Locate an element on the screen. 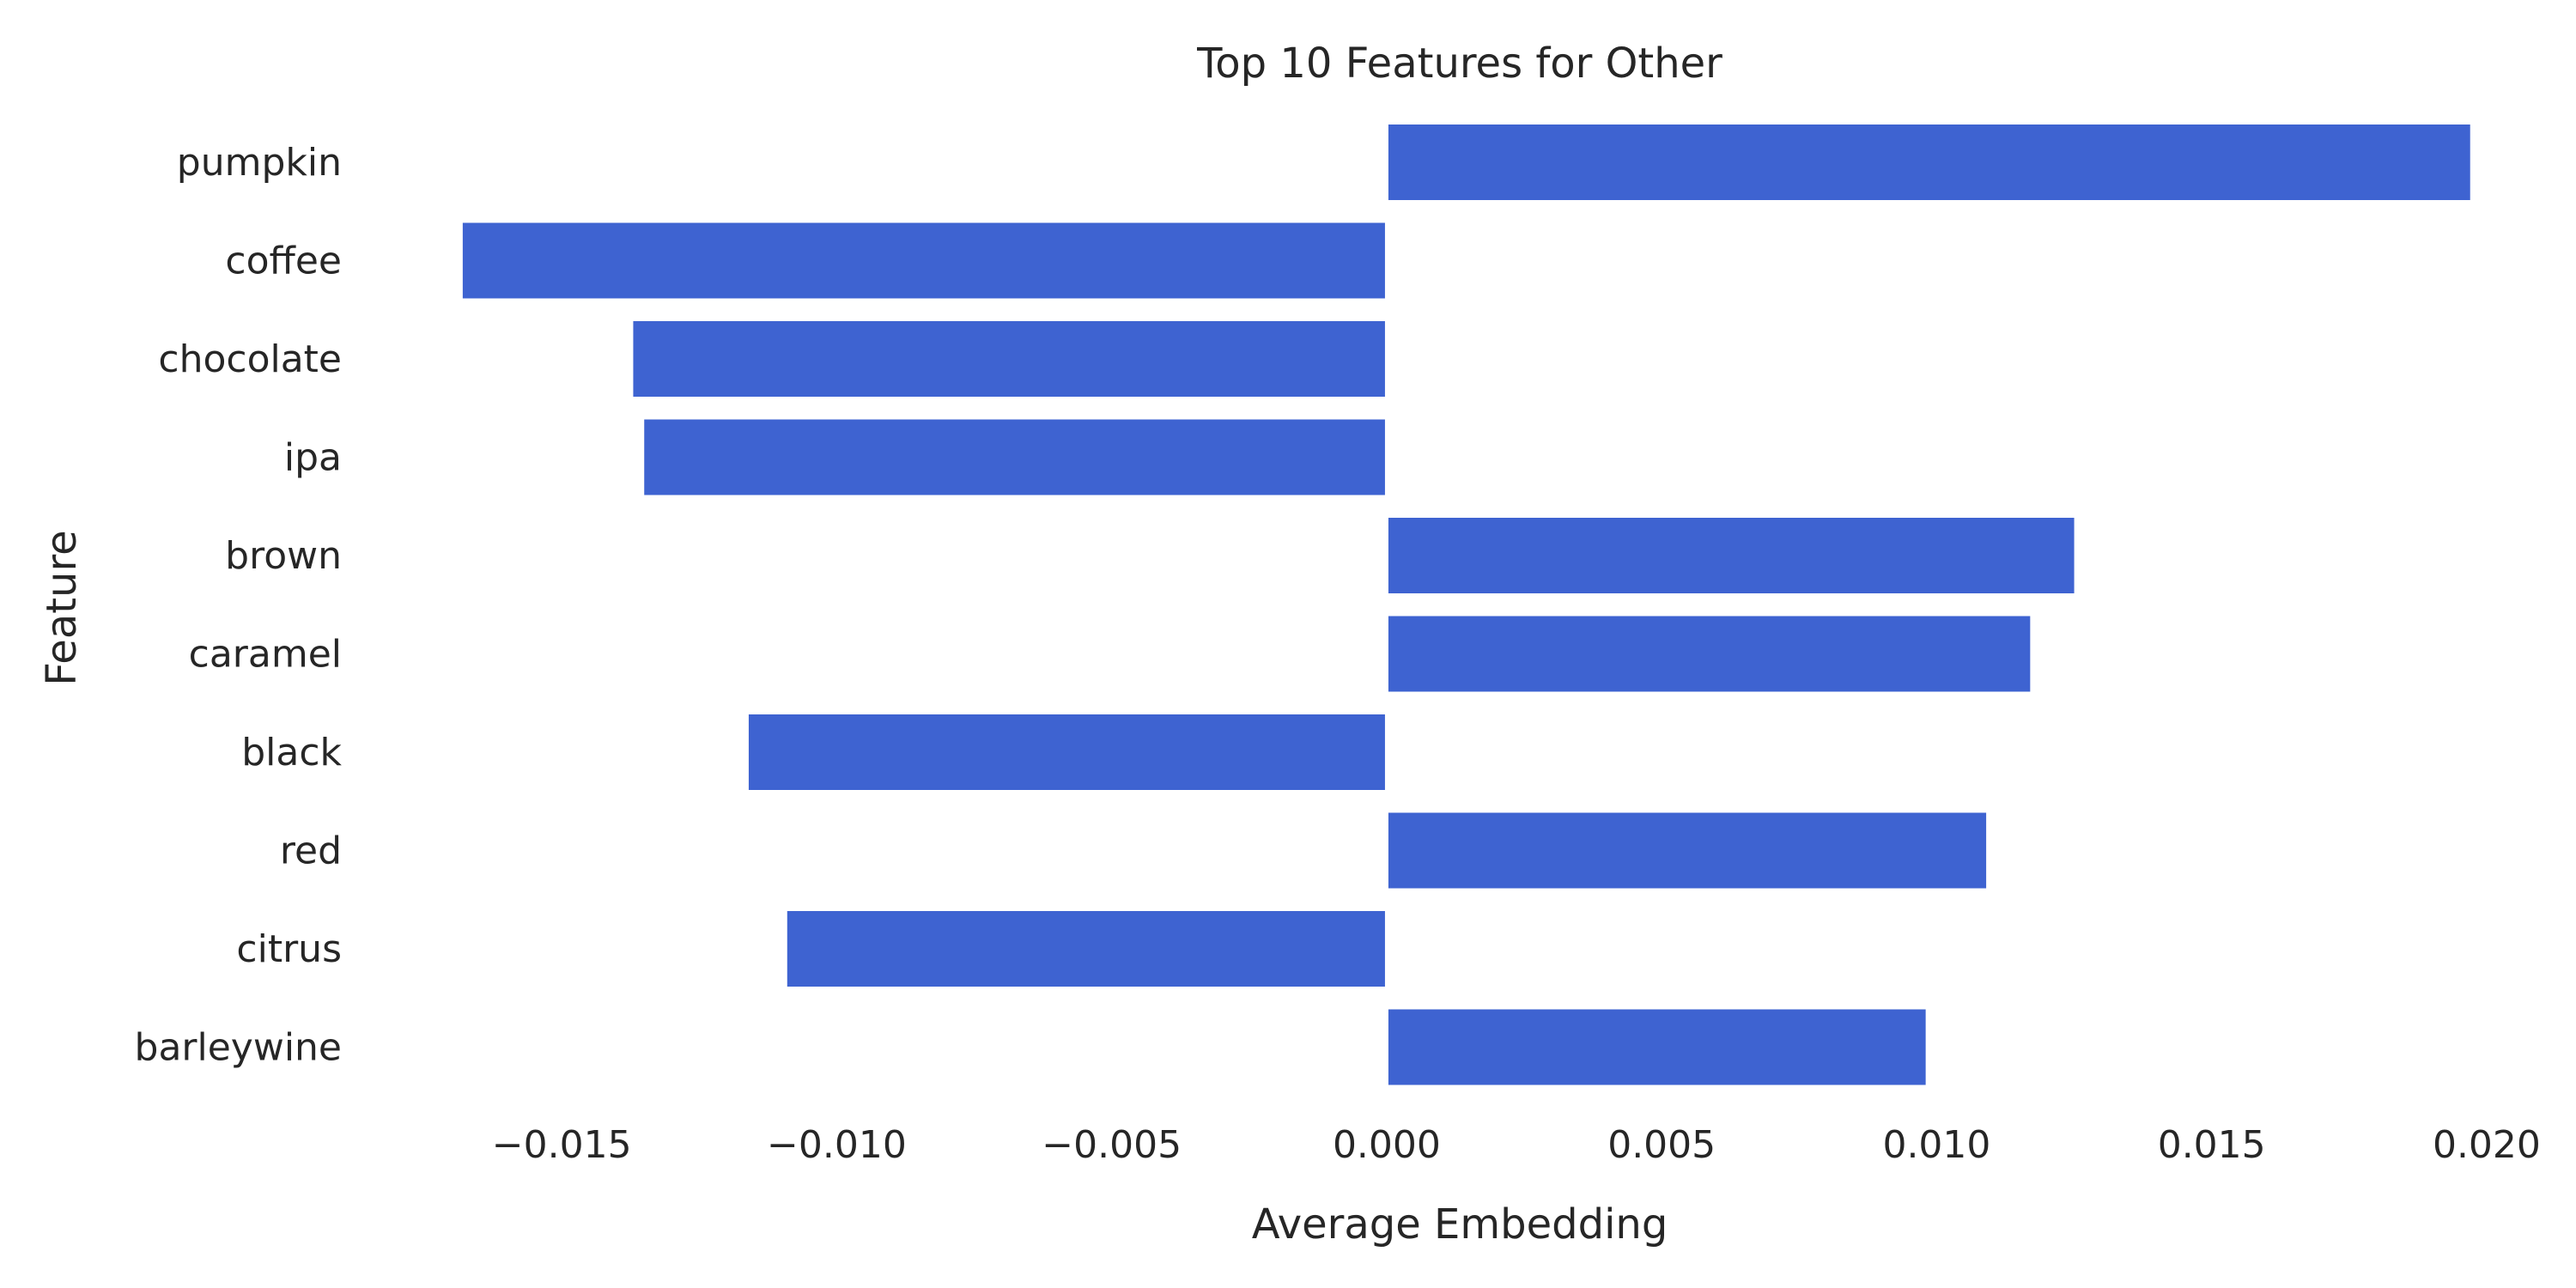 The image size is (2576, 1288). x-tick-label: −0.005 is located at coordinates (1112, 1145).